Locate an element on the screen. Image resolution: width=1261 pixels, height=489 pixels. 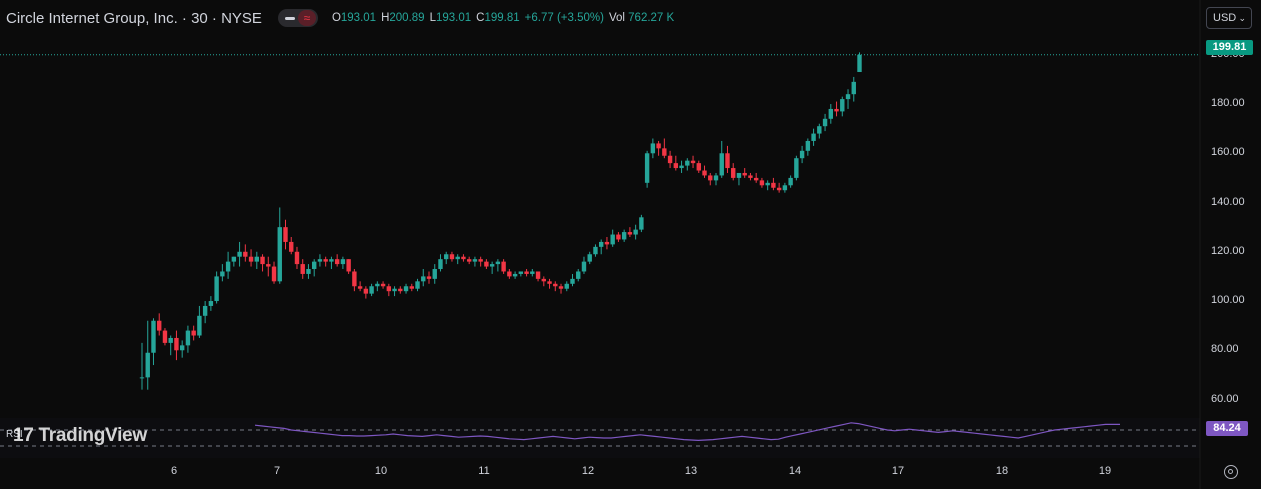
y-tick-label: 100.00 is located at coordinates (1228, 300).